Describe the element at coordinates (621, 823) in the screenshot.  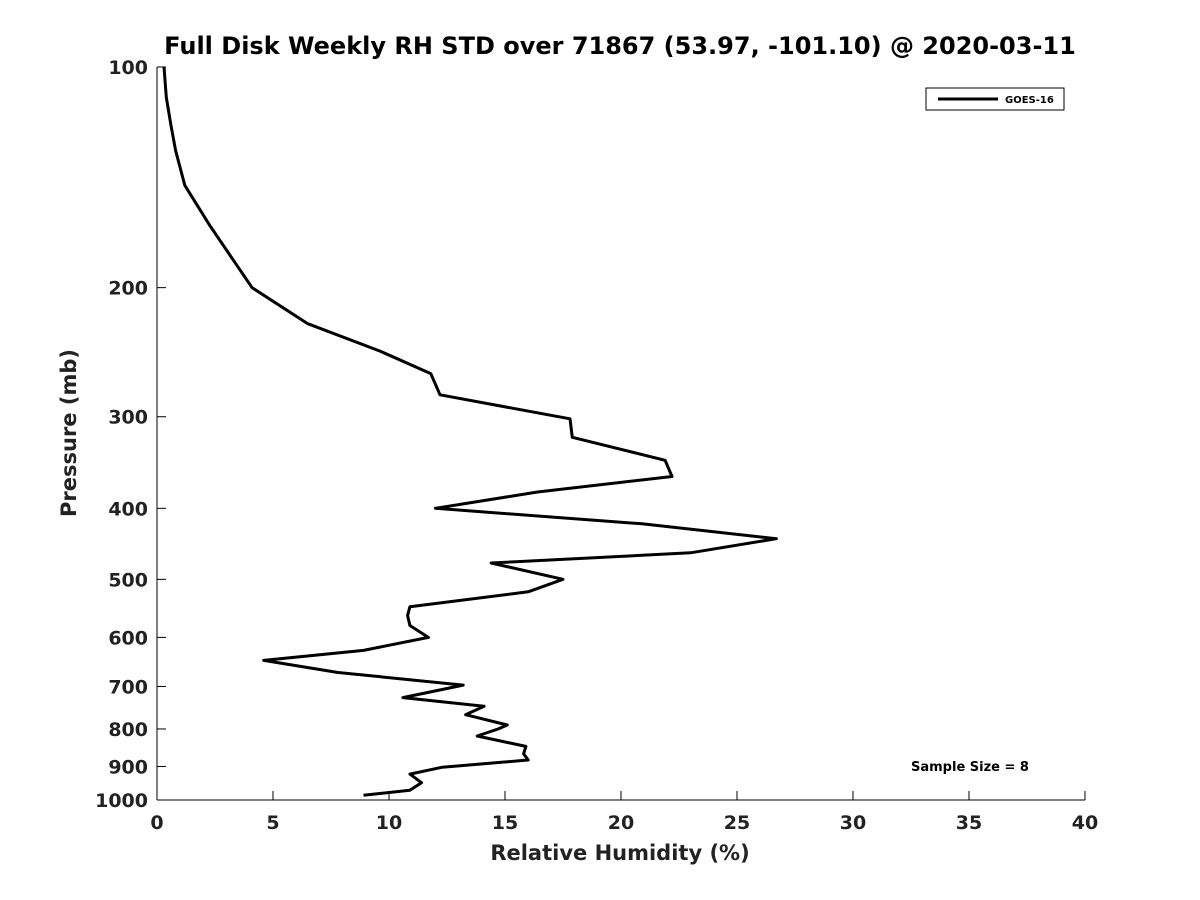
I see `x-tick-label: 20` at that location.